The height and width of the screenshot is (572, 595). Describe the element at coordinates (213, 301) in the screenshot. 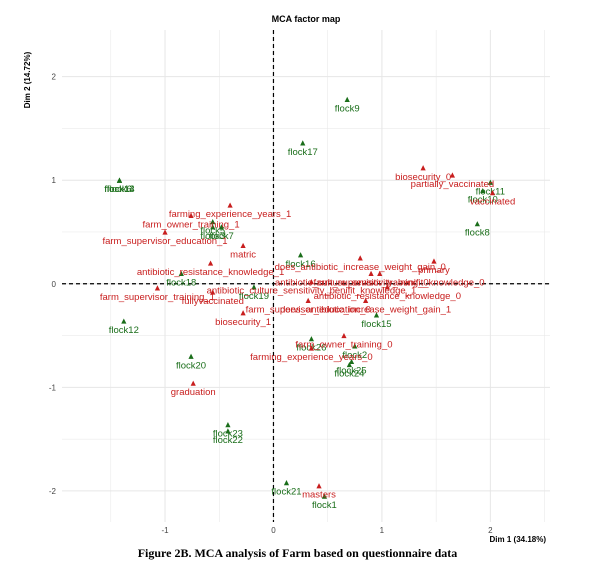

I see `point-label: fullyvaccinated` at that location.